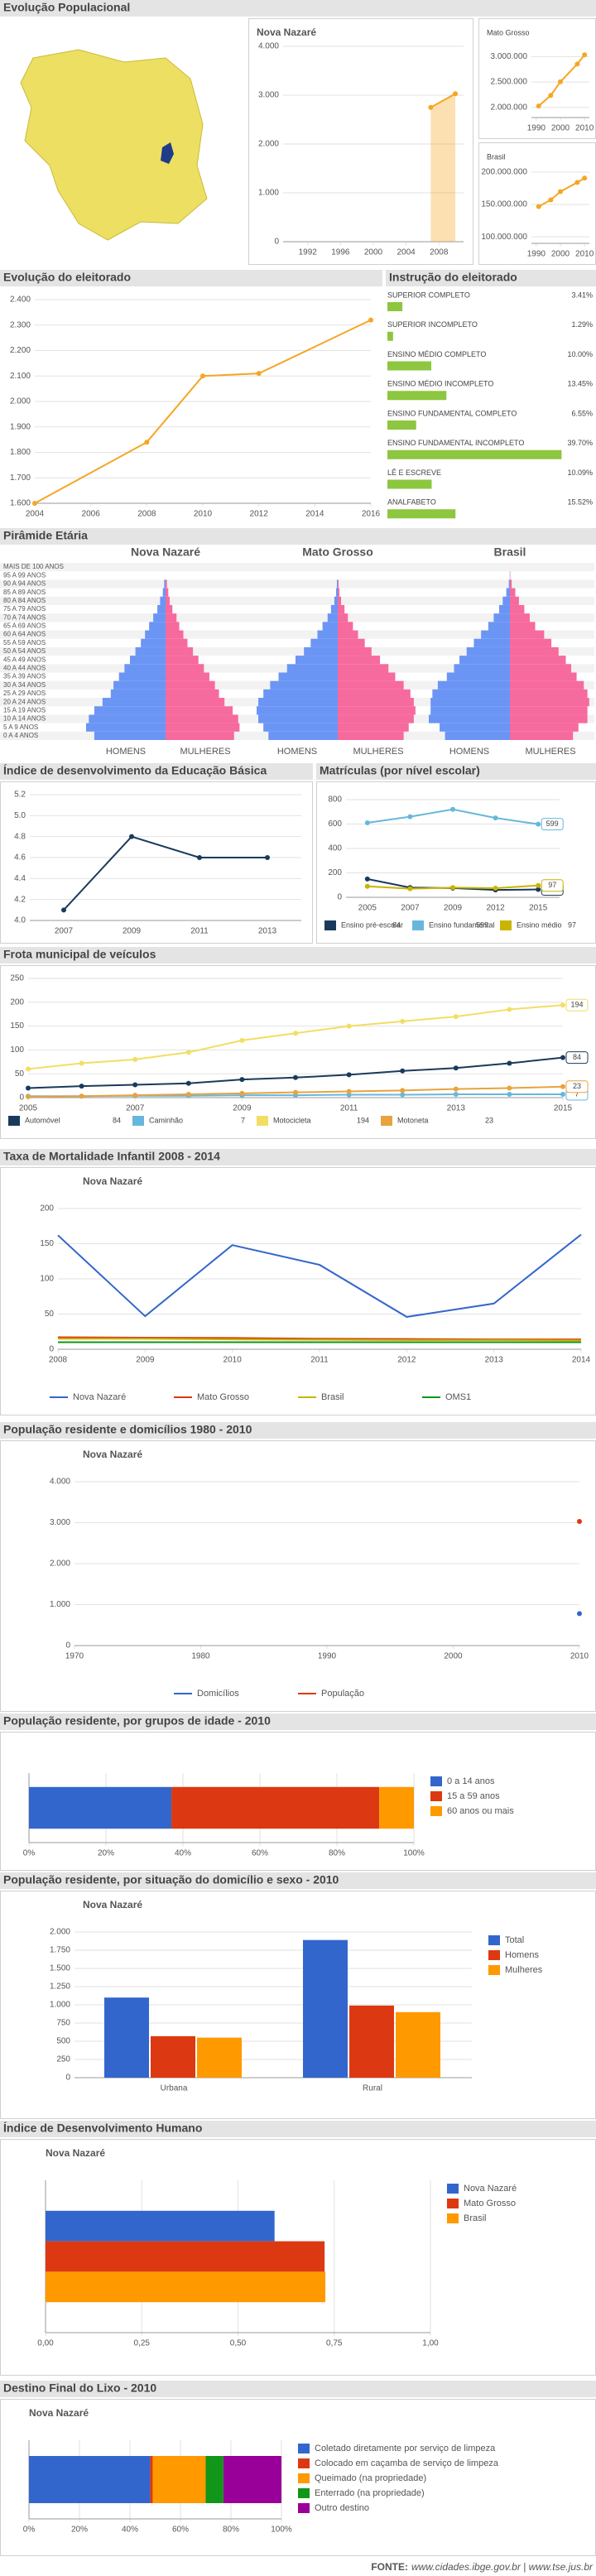 The width and height of the screenshot is (596, 2576). Describe the element at coordinates (577, 1086) in the screenshot. I see `end-label: 23` at that location.